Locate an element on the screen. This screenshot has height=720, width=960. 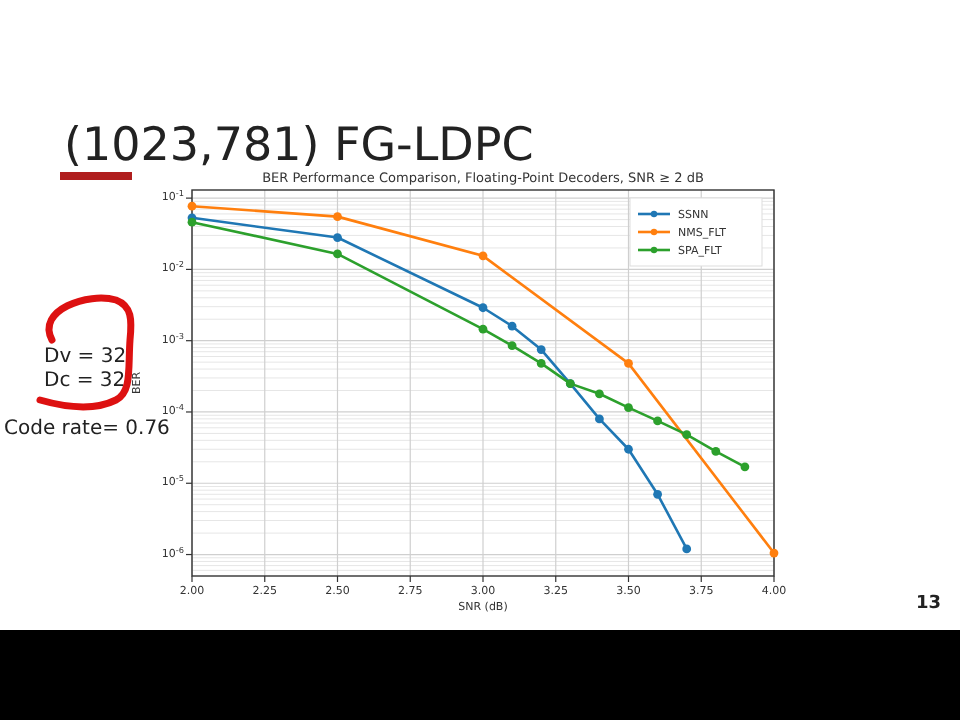
text: 13 is located at coordinates (929, 604).